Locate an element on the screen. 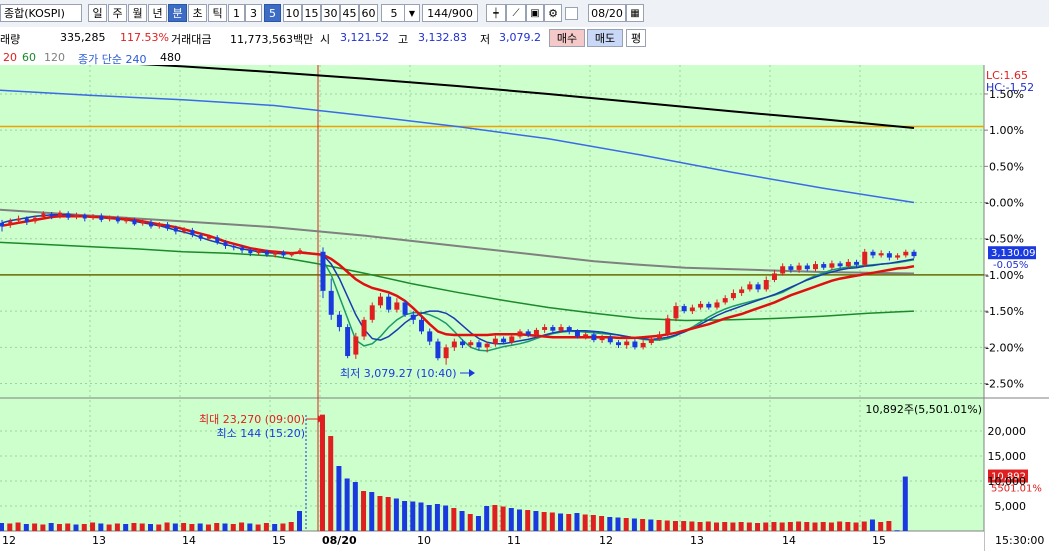  count-field: 144/900 is located at coordinates (450, 13).